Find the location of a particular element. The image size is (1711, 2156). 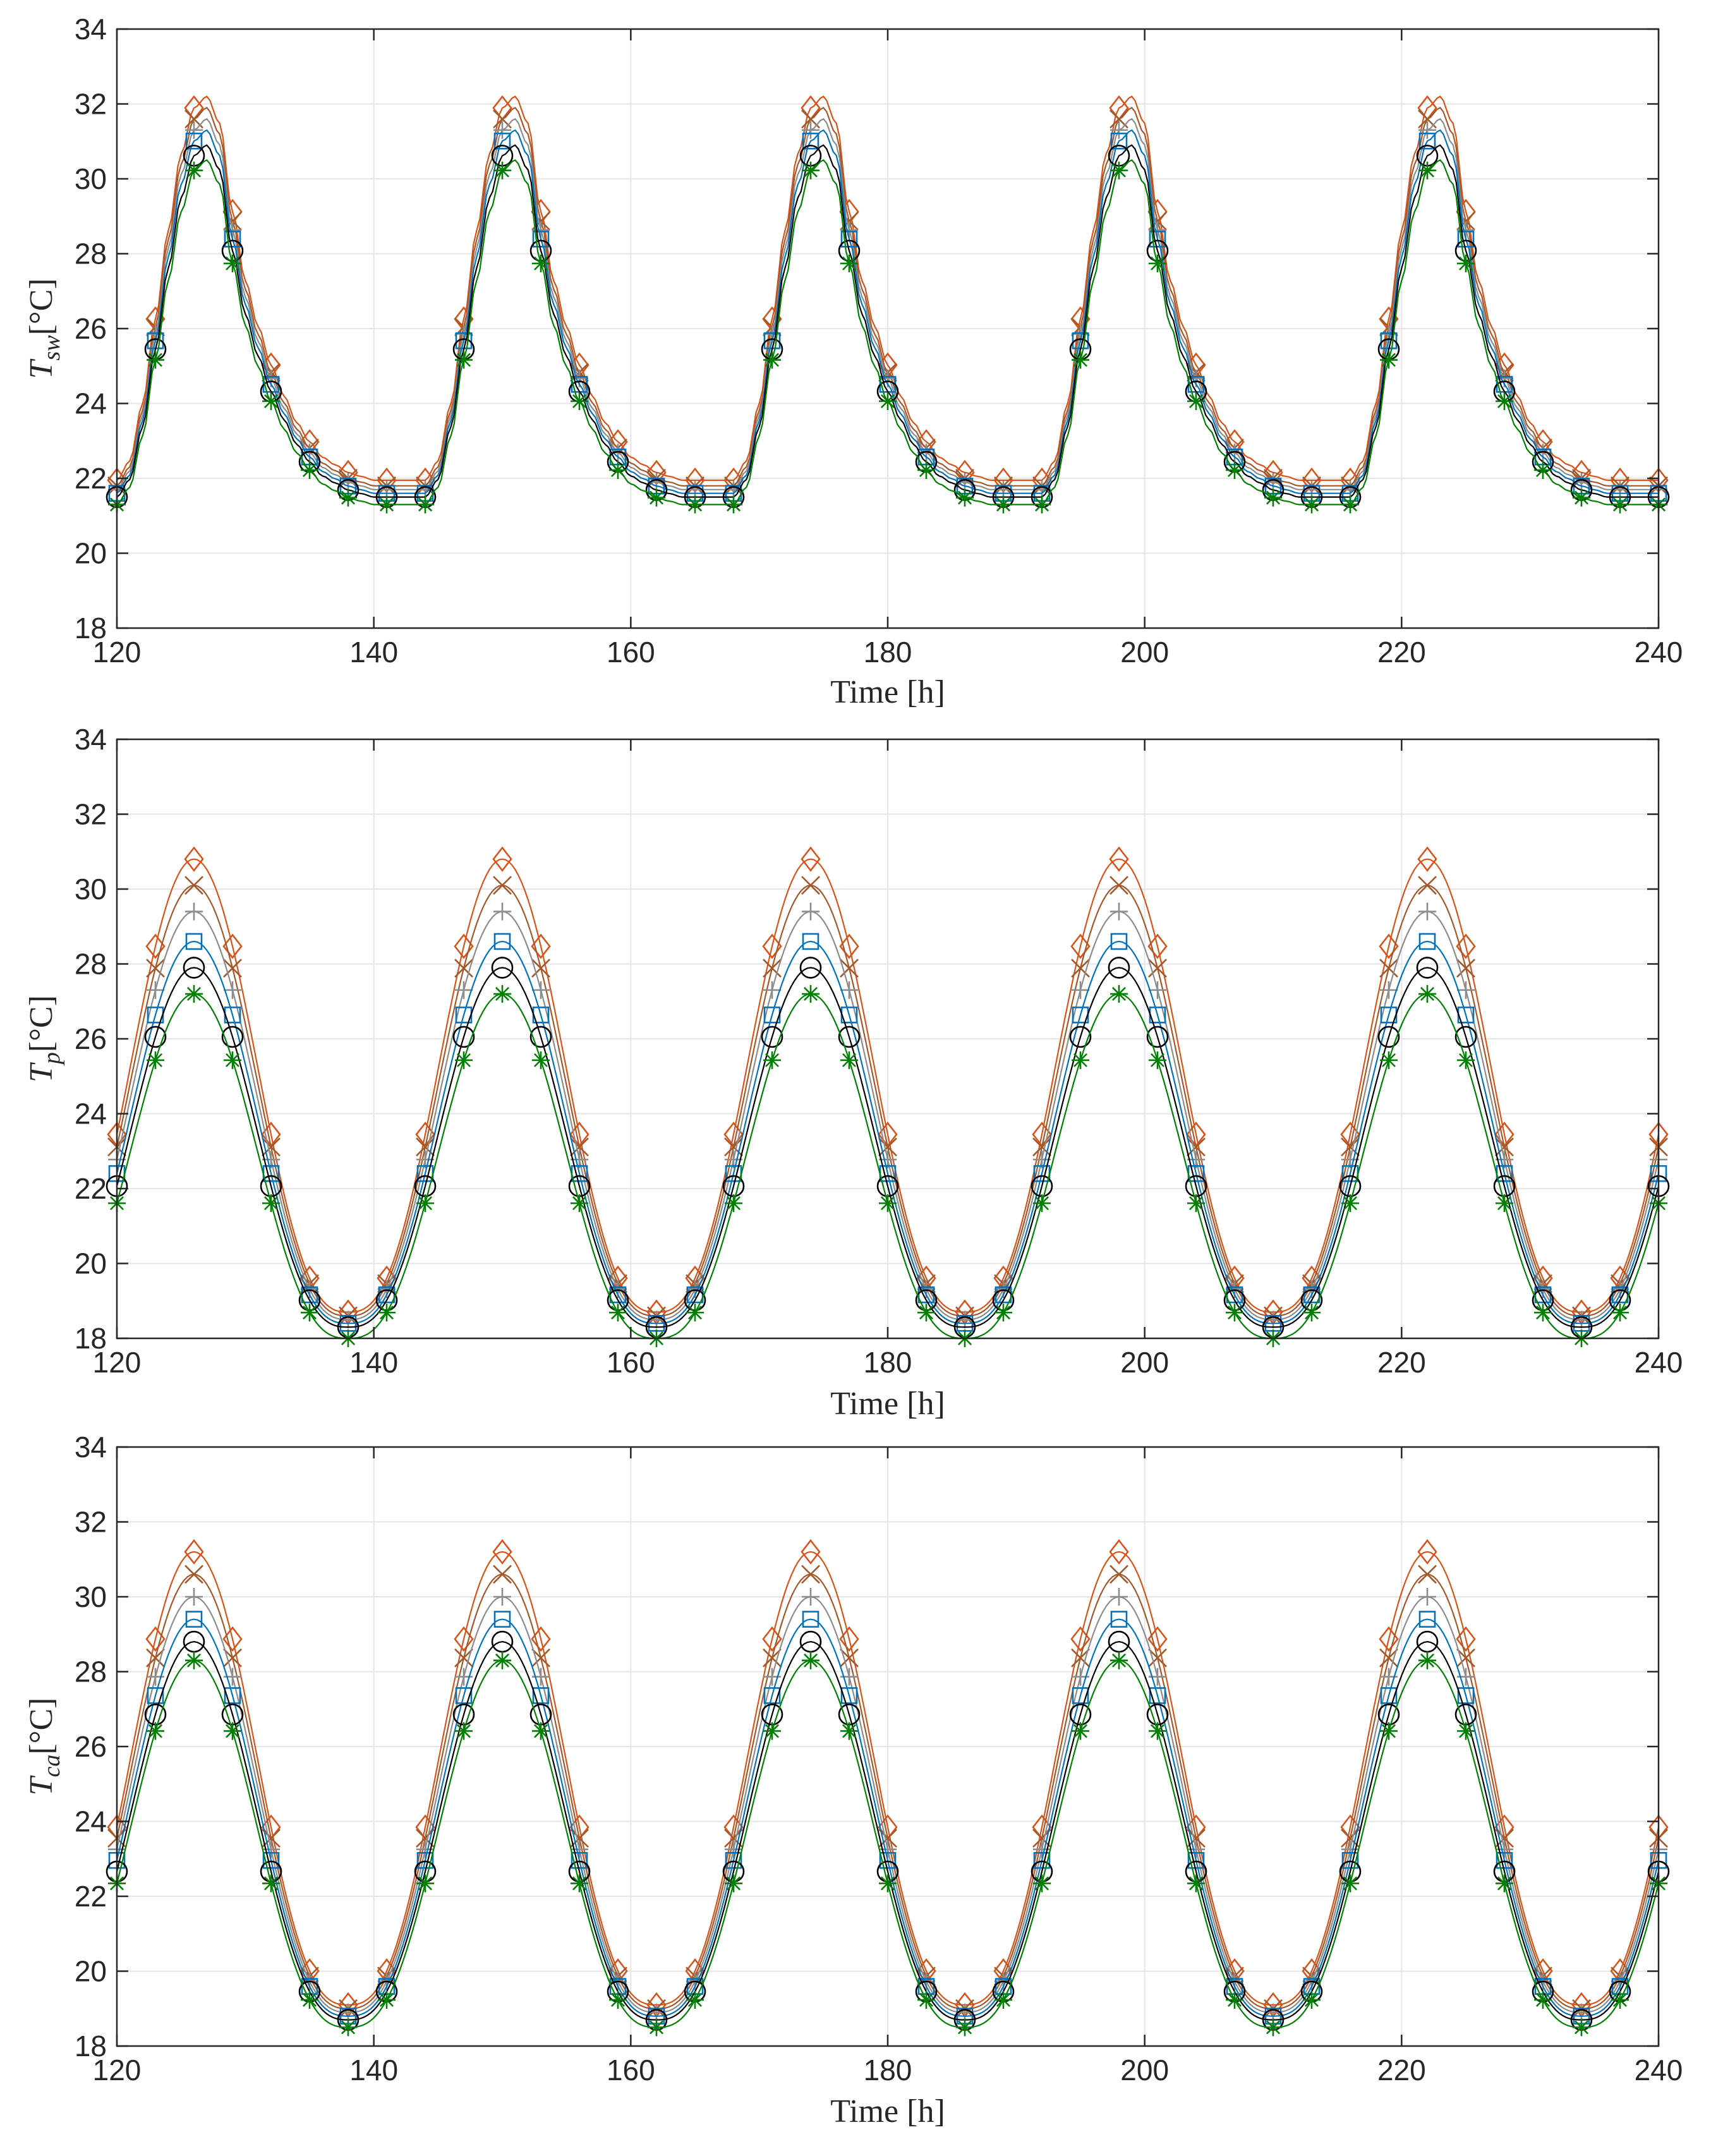

x-tick-label: 200 is located at coordinates (1144, 2070).